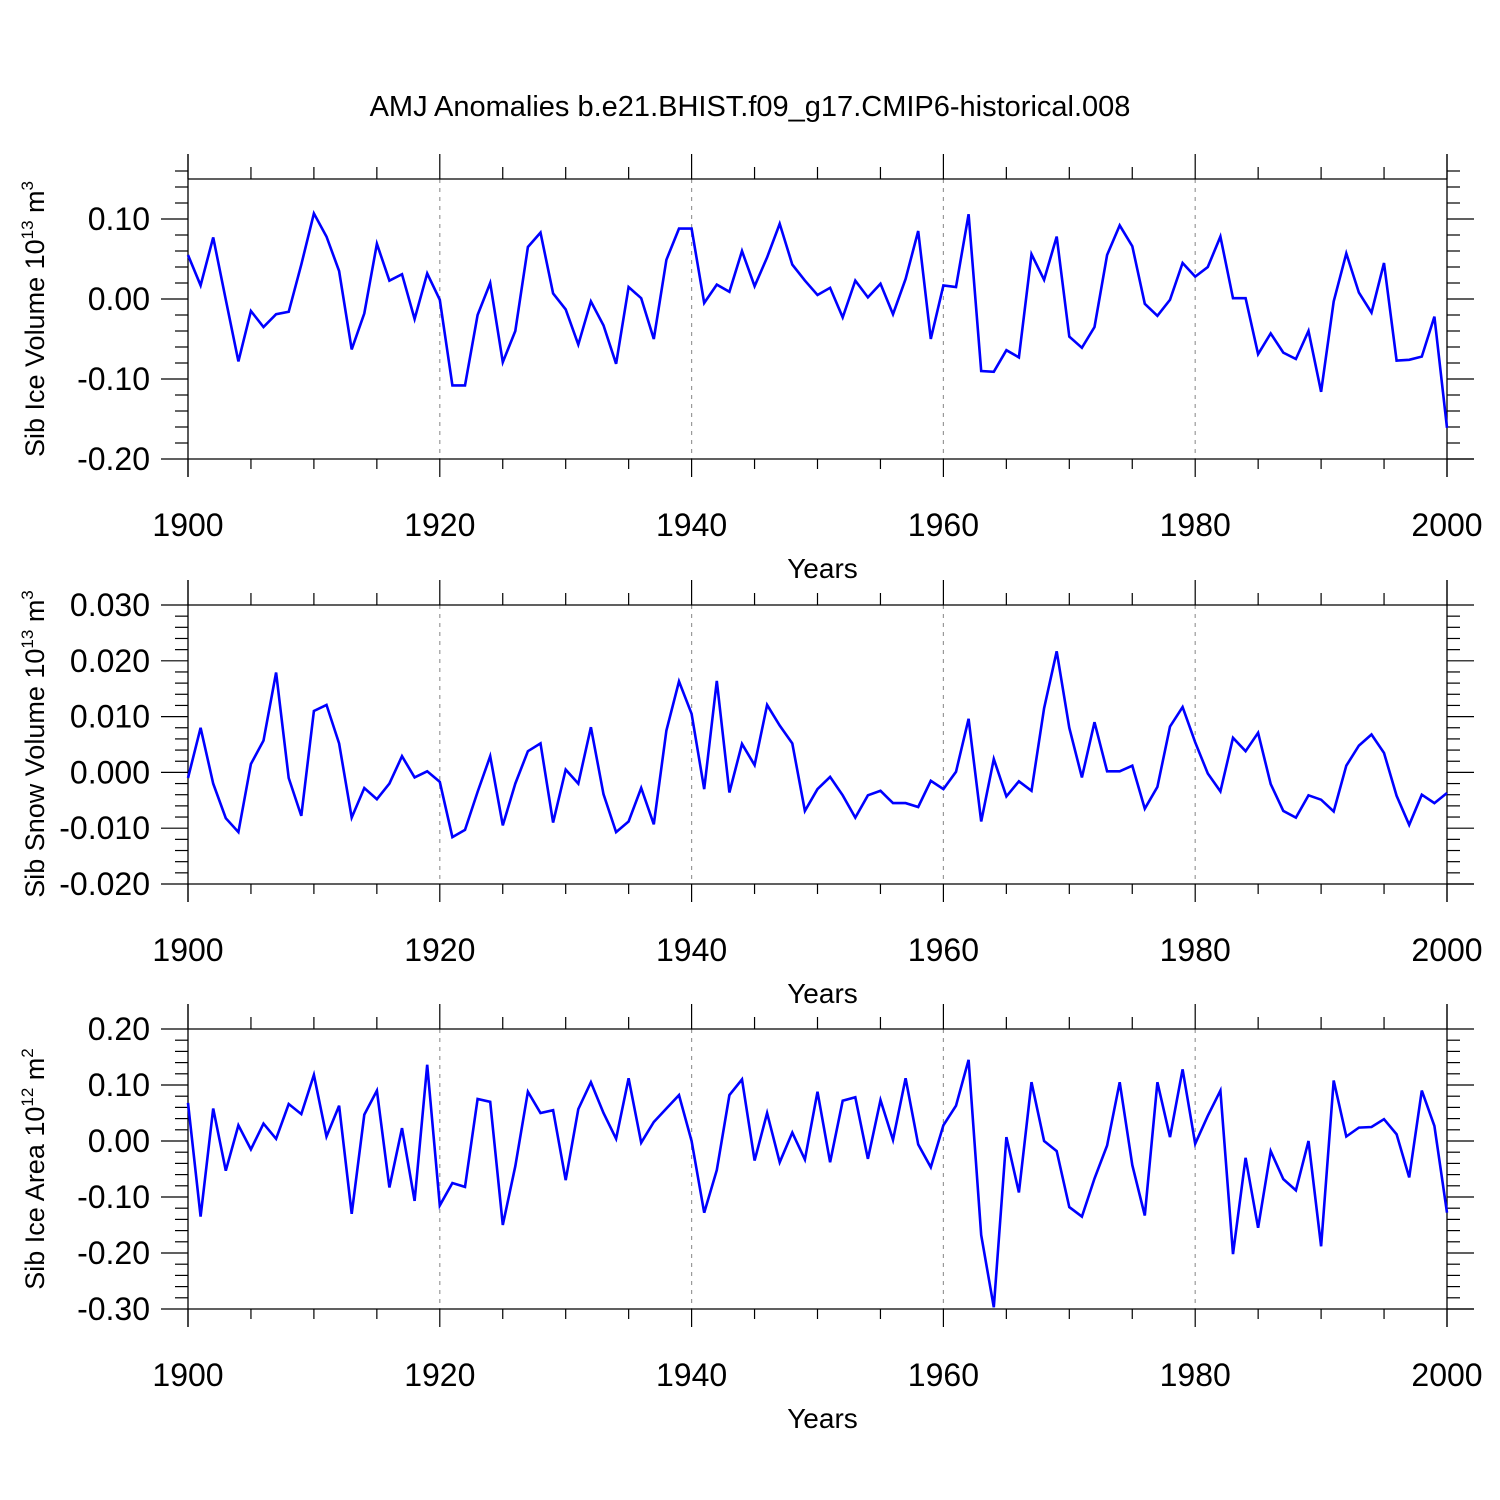 The height and width of the screenshot is (1500, 1500). Describe the element at coordinates (110, 605) in the screenshot. I see `y-tick-label: 0.030` at that location.